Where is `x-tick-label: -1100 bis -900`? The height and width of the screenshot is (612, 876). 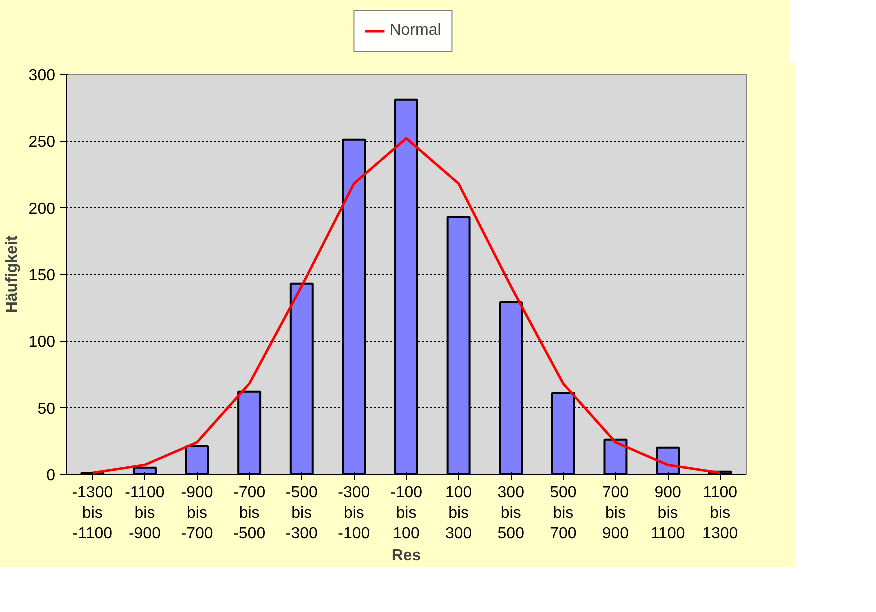 x-tick-label: -1100 bis -900 is located at coordinates (145, 513).